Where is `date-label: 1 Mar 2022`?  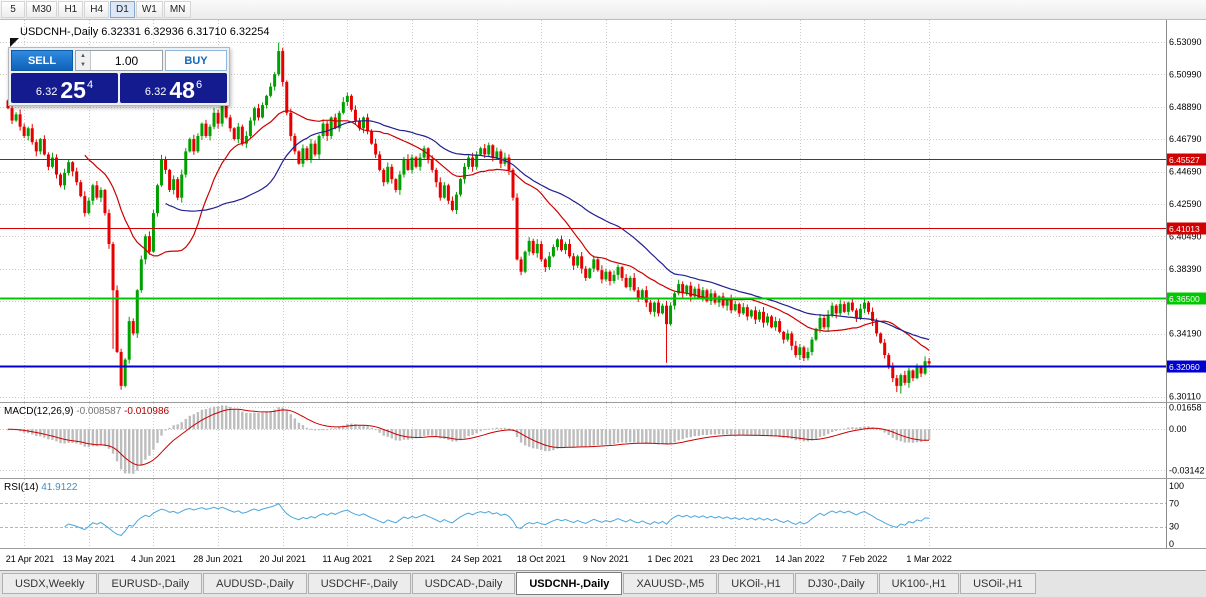
date-label: 1 Mar 2022 is located at coordinates (929, 559).